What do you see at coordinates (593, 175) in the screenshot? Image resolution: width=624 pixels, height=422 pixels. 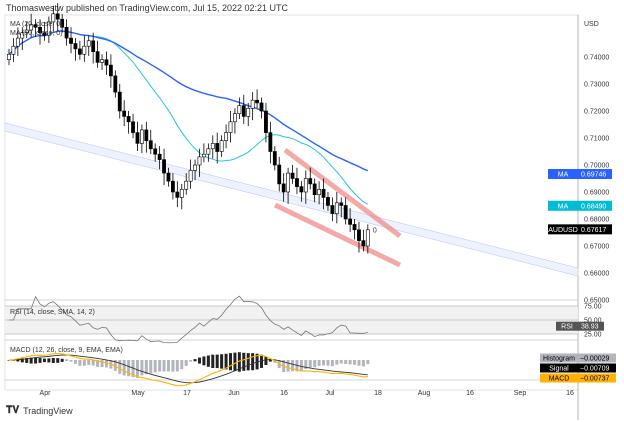 I see `price-badge: 0.69746` at bounding box center [593, 175].